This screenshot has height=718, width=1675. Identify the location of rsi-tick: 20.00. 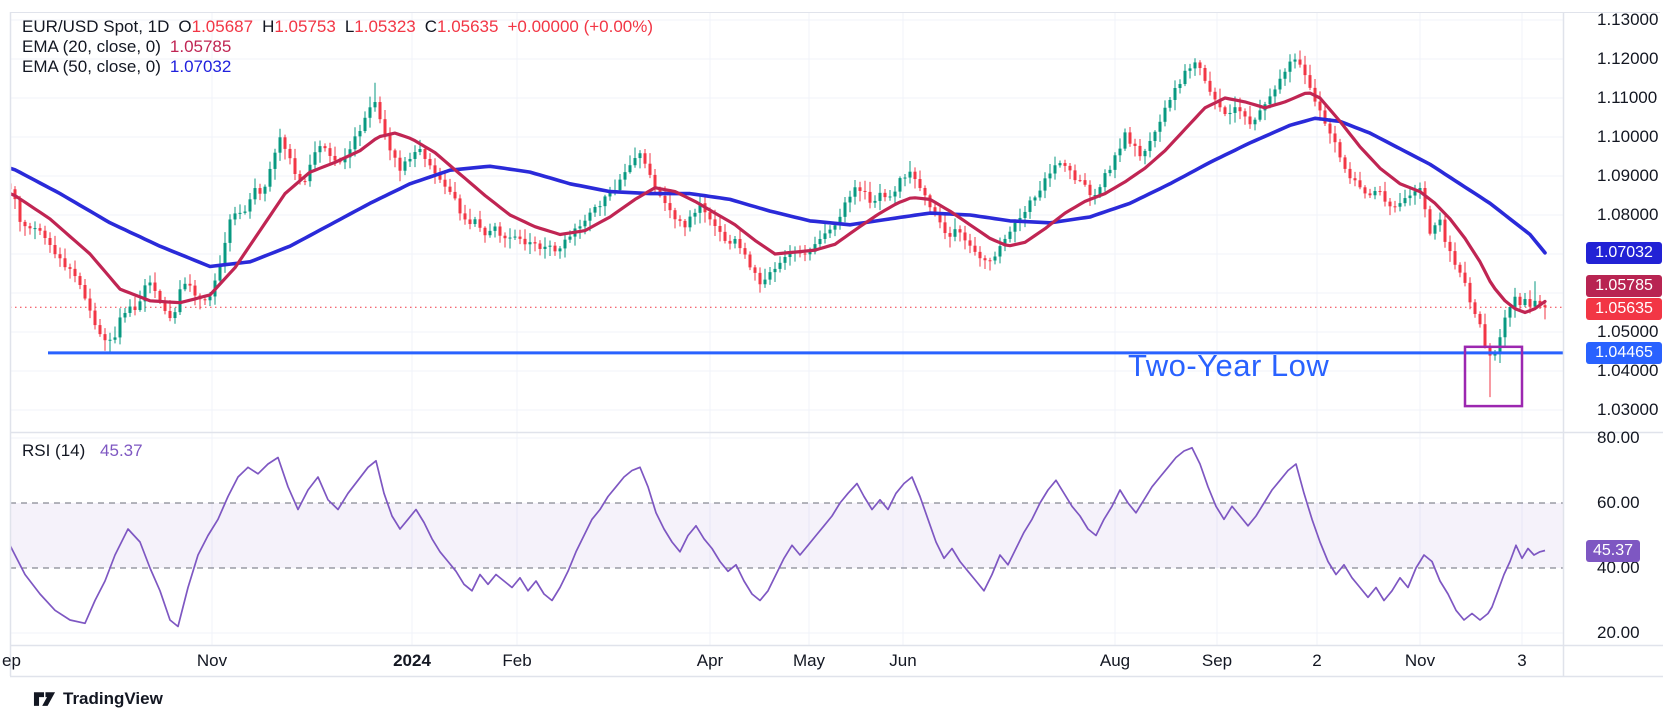
(1618, 632).